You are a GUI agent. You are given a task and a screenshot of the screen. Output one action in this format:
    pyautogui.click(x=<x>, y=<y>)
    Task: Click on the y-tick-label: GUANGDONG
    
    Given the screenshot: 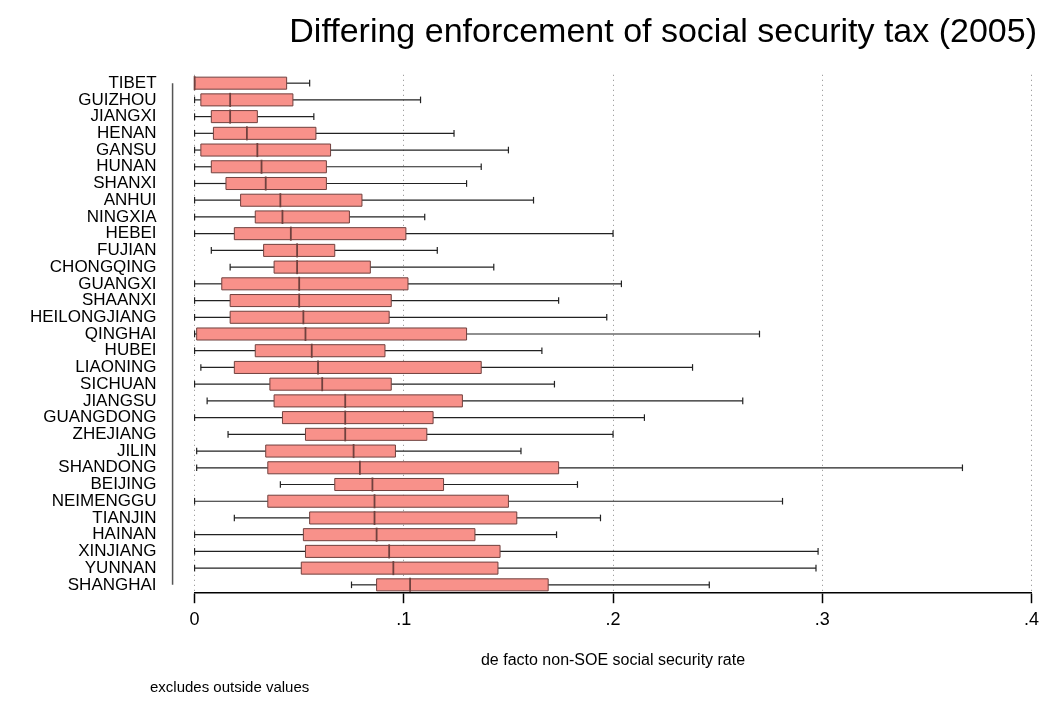 What is the action you would take?
    pyautogui.click(x=100, y=417)
    